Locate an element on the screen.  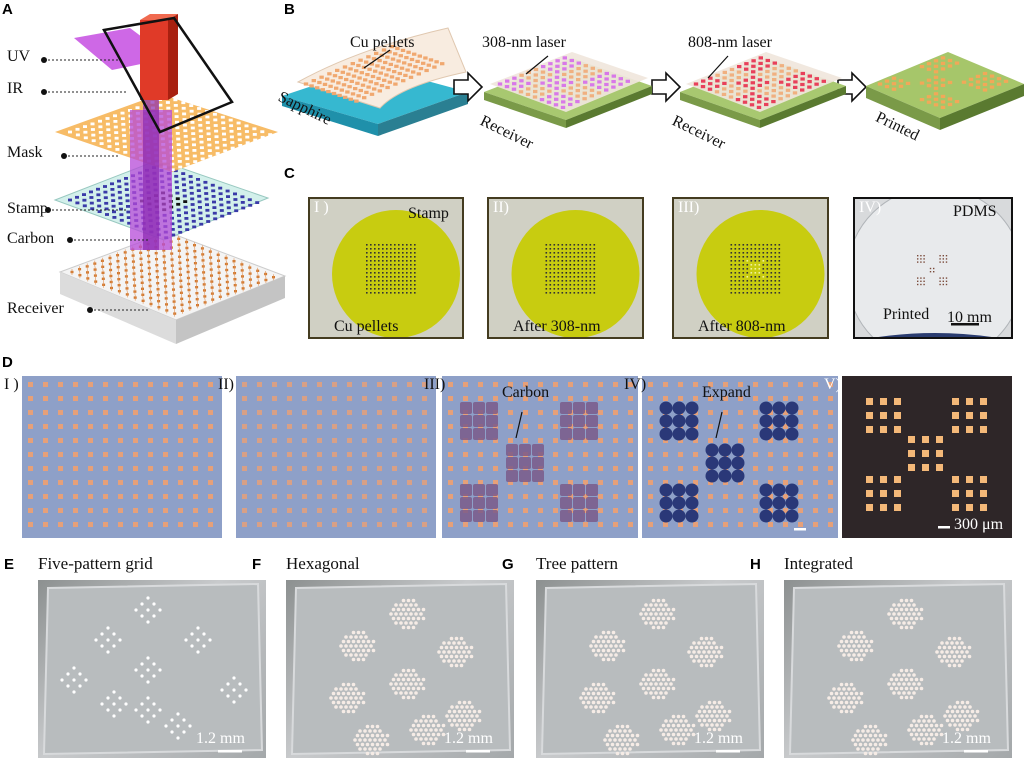
d-sub-num-5: V) is located at coordinates (832, 384).